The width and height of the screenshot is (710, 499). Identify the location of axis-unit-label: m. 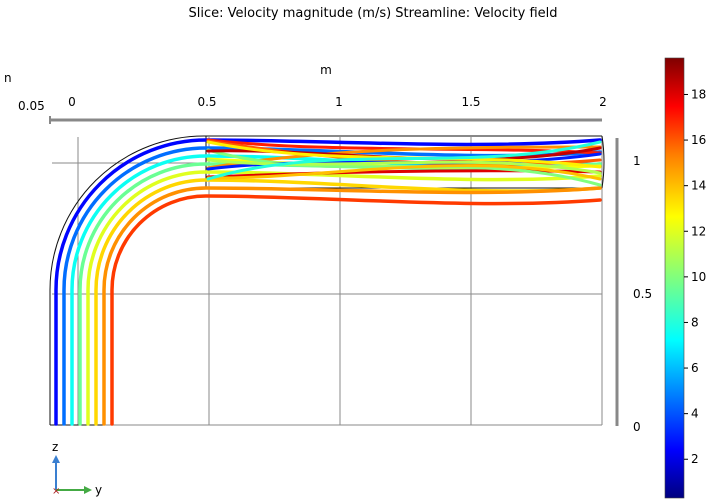
(326, 70).